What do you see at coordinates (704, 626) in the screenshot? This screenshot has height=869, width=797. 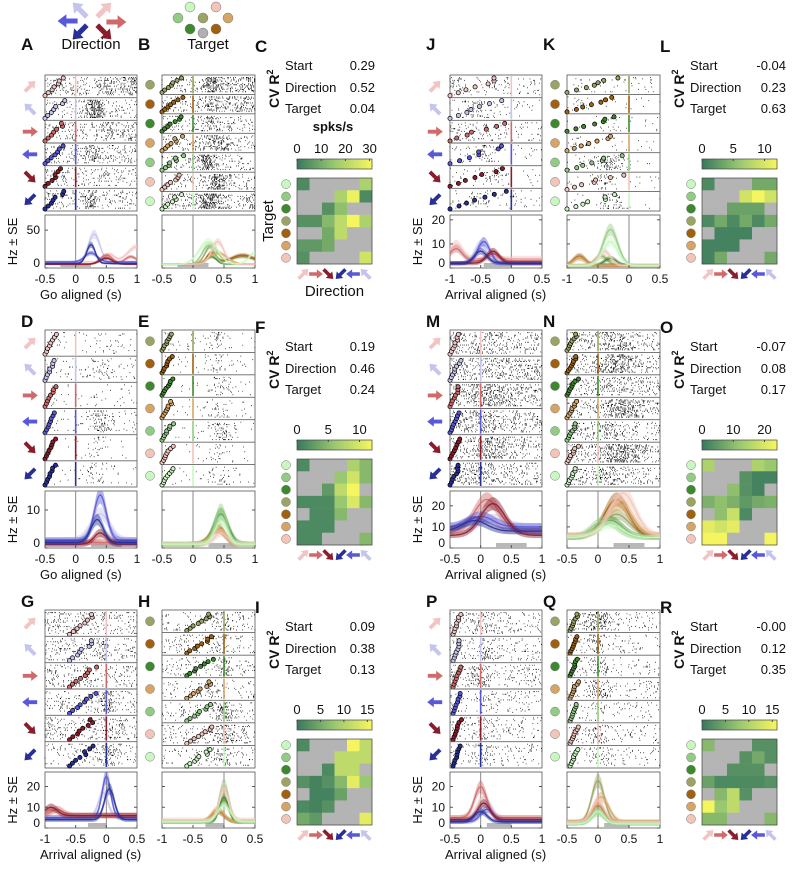 I see `stat-label-start: Start` at bounding box center [704, 626].